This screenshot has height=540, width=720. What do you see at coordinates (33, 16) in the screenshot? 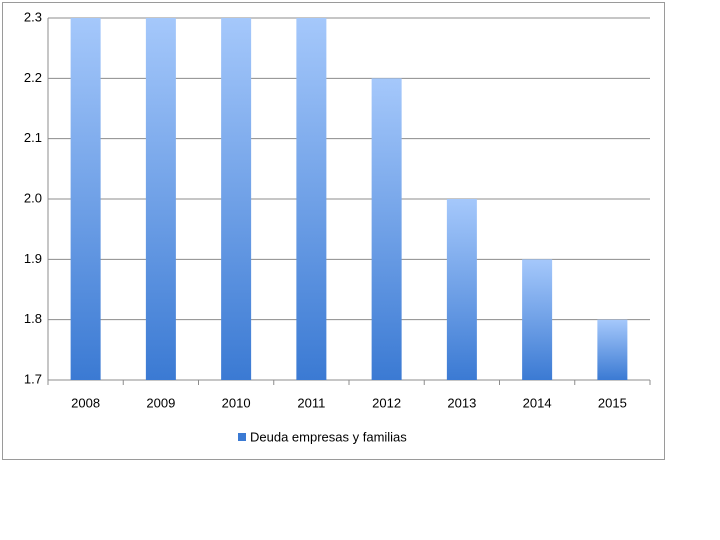
I see `y-tick-label: 2.3` at bounding box center [33, 16].